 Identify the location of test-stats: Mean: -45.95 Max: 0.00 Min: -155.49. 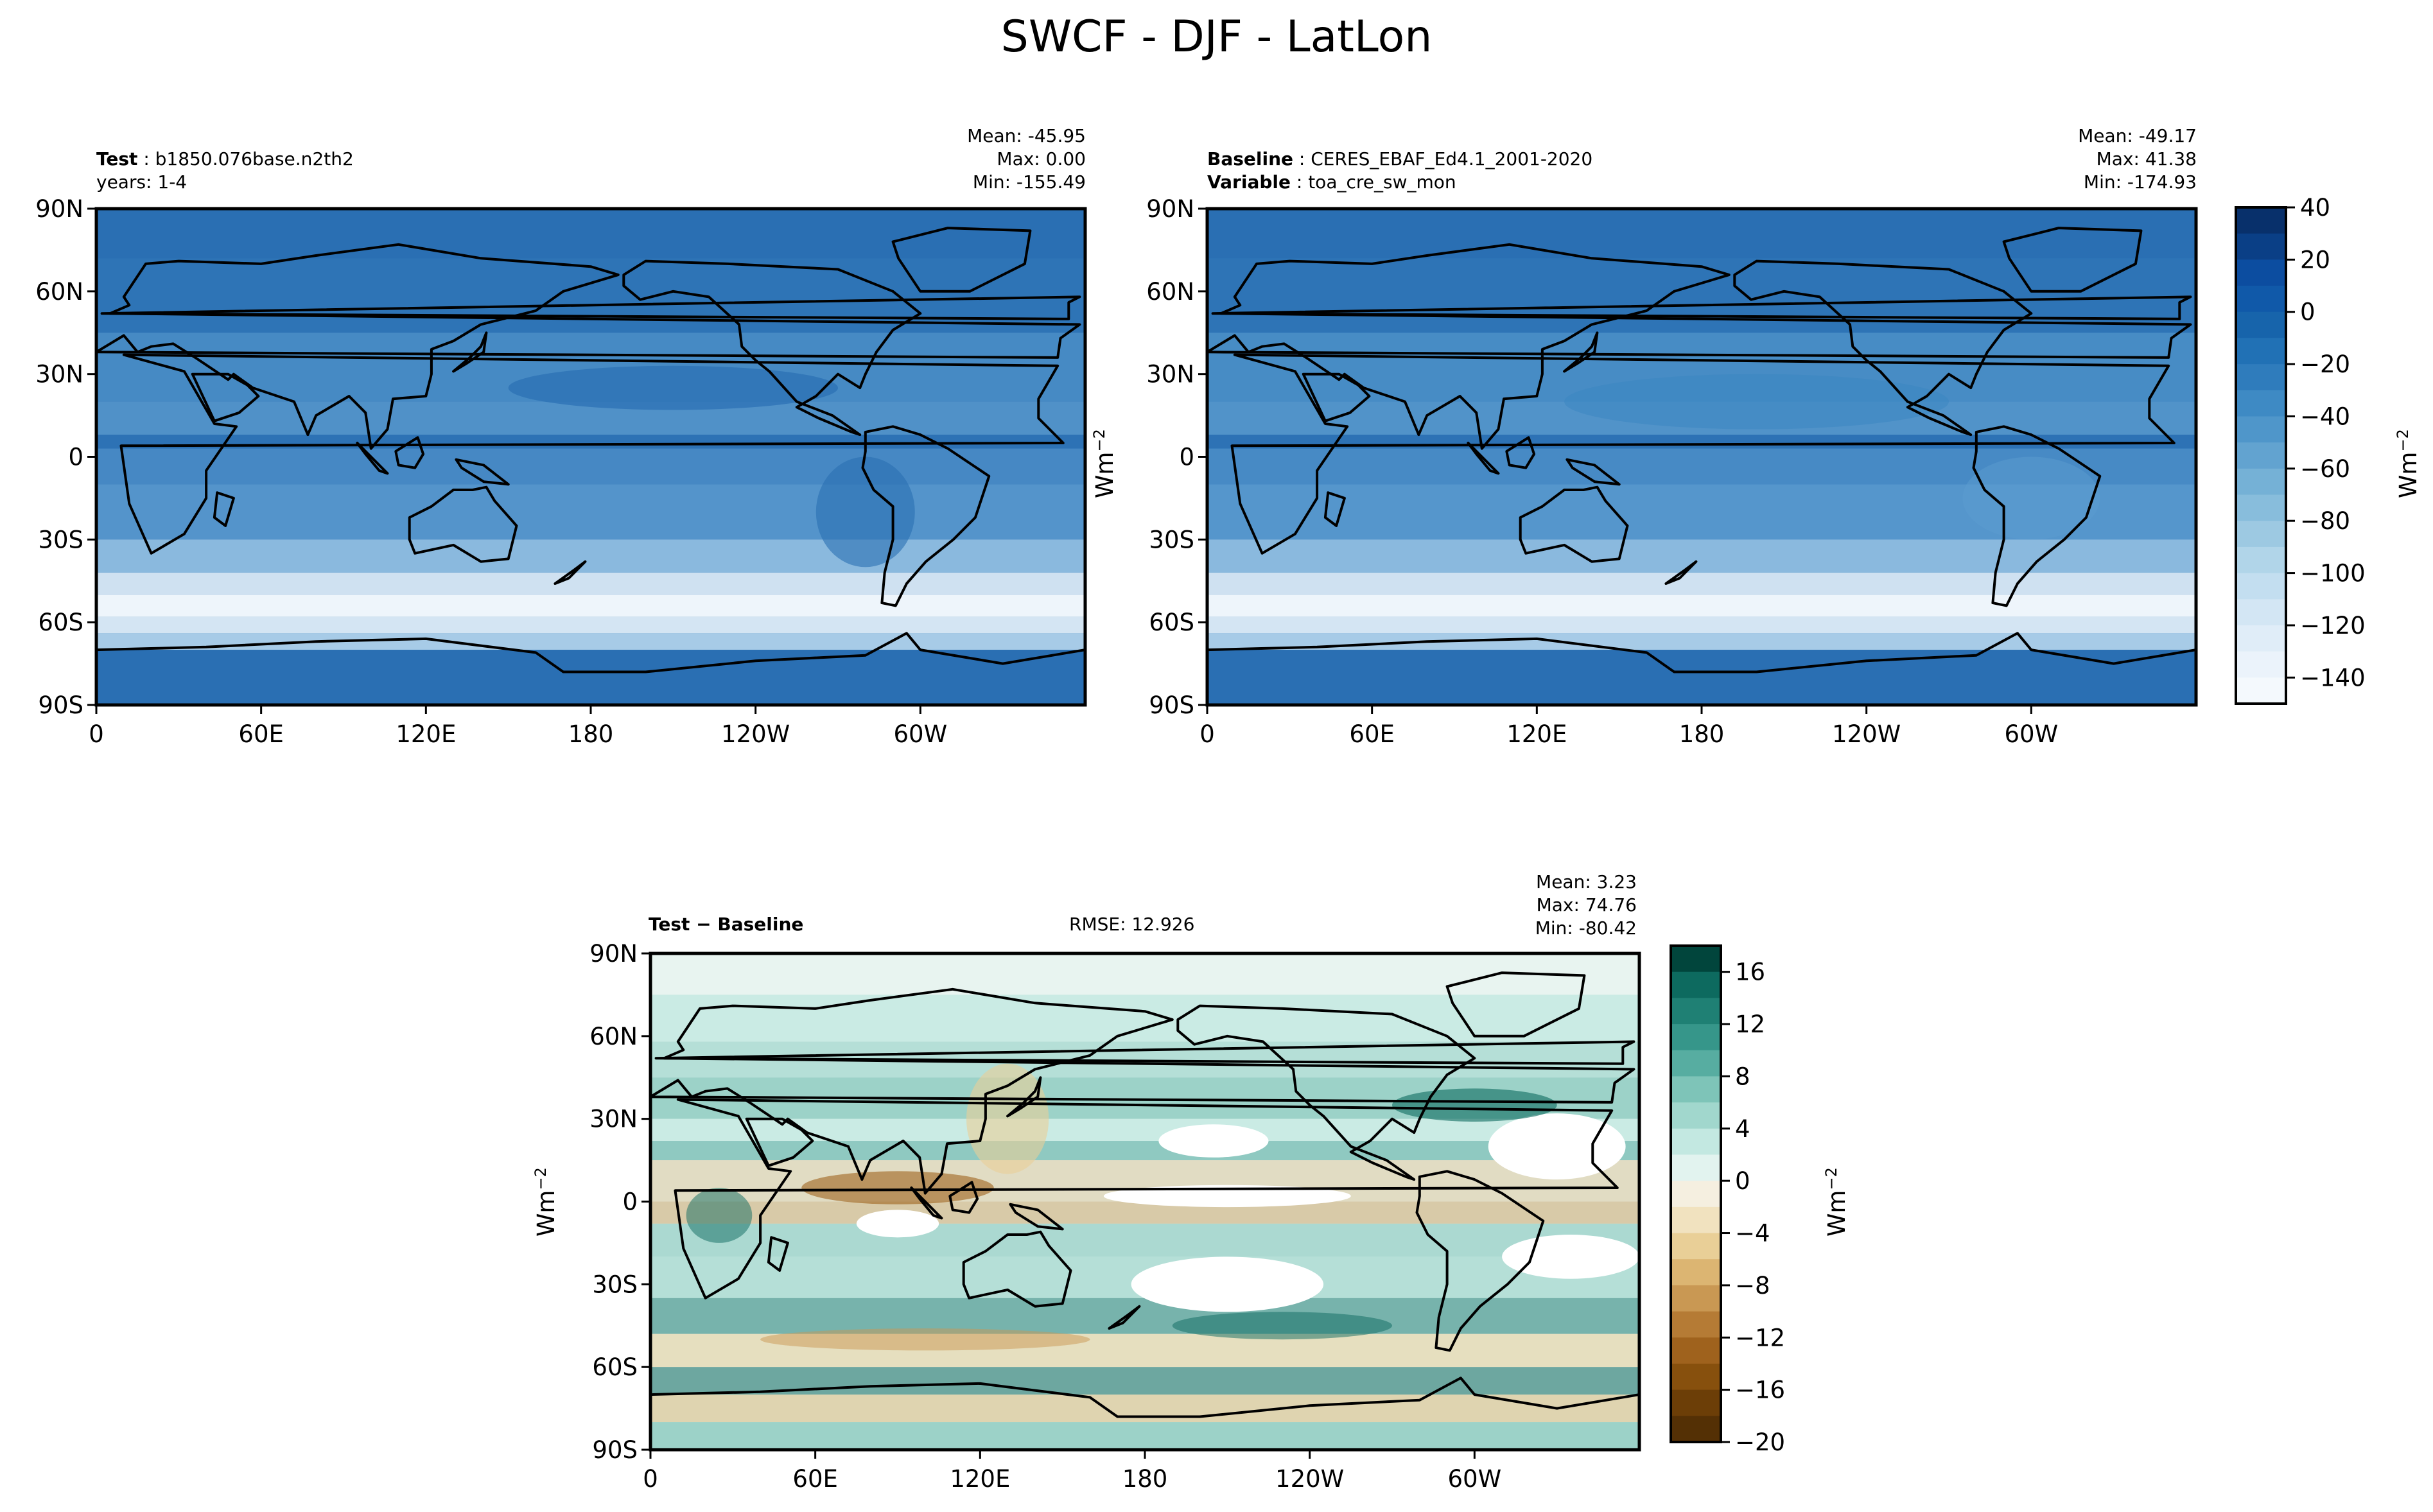
(1026, 159).